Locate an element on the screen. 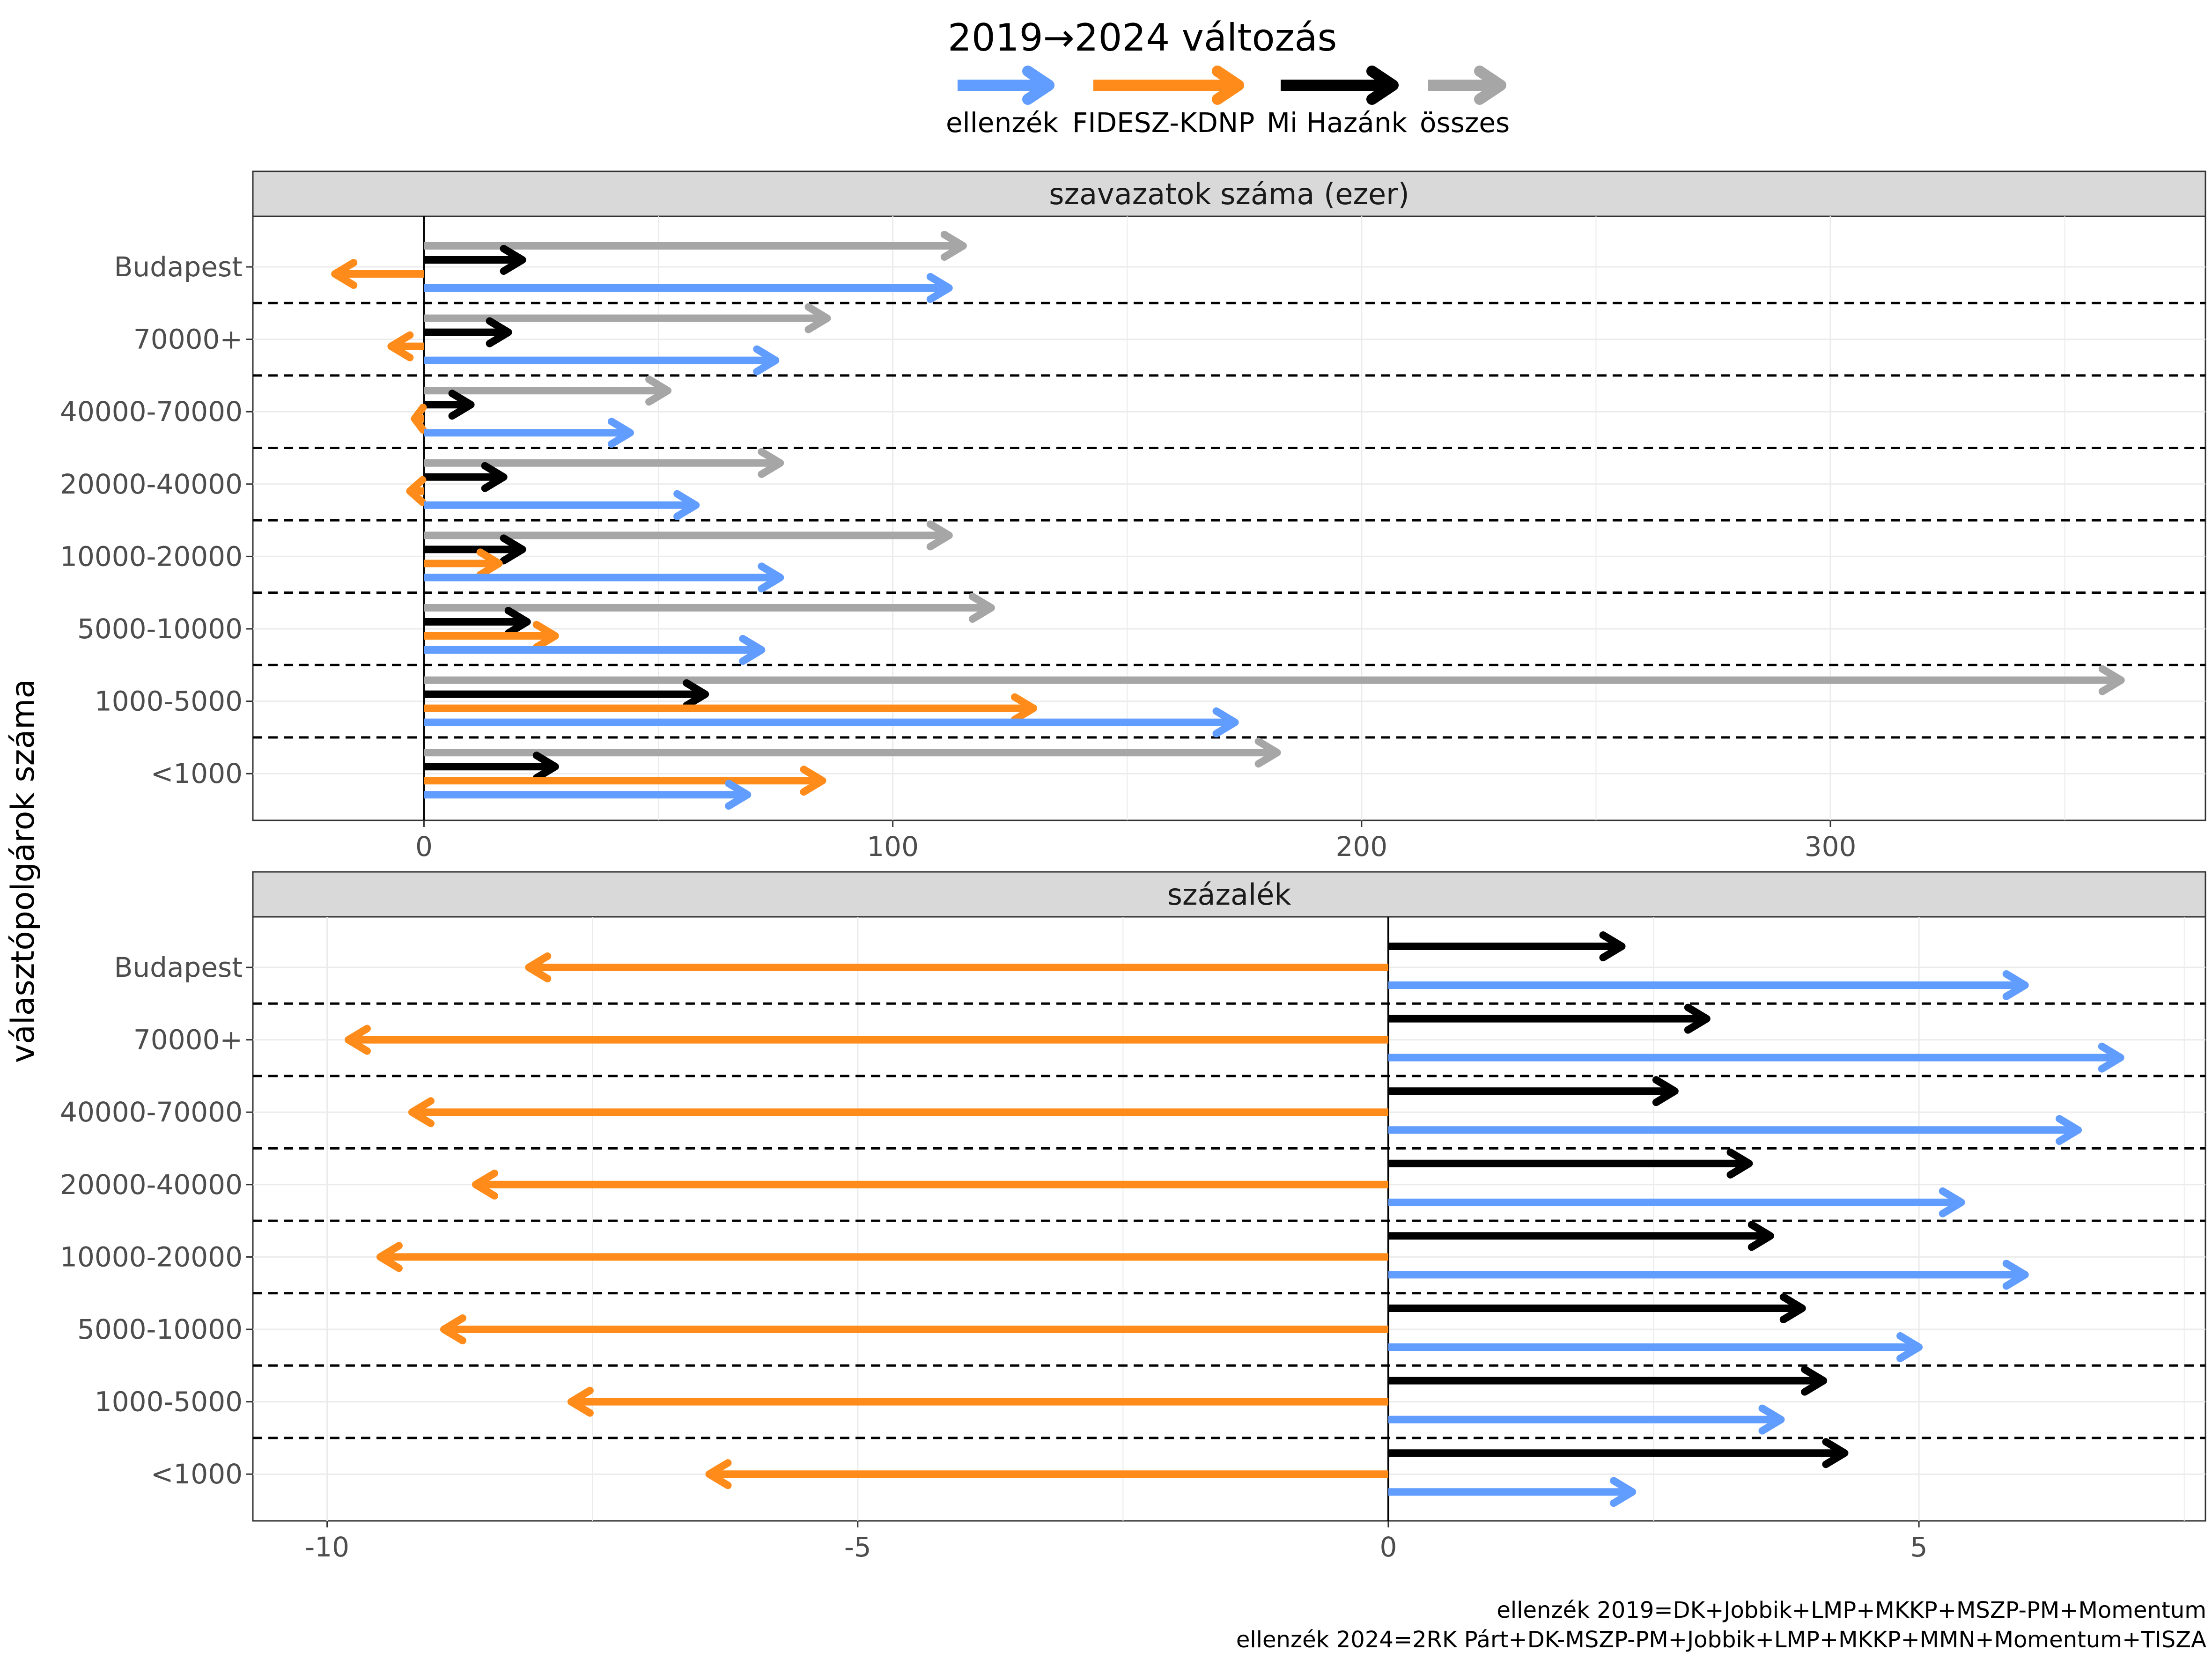 The height and width of the screenshot is (1659, 2212). legend-arrowhead-fidesz is located at coordinates (1228, 86).